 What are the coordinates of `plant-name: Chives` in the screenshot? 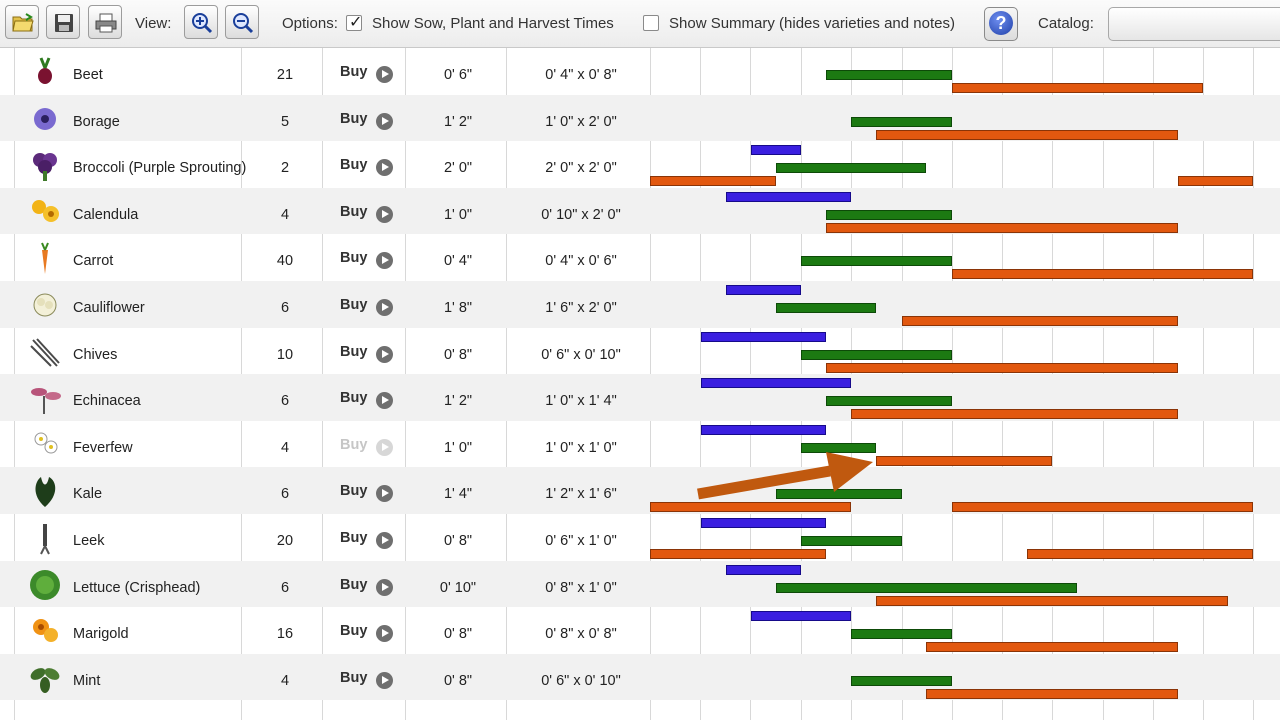 It's located at (95, 354).